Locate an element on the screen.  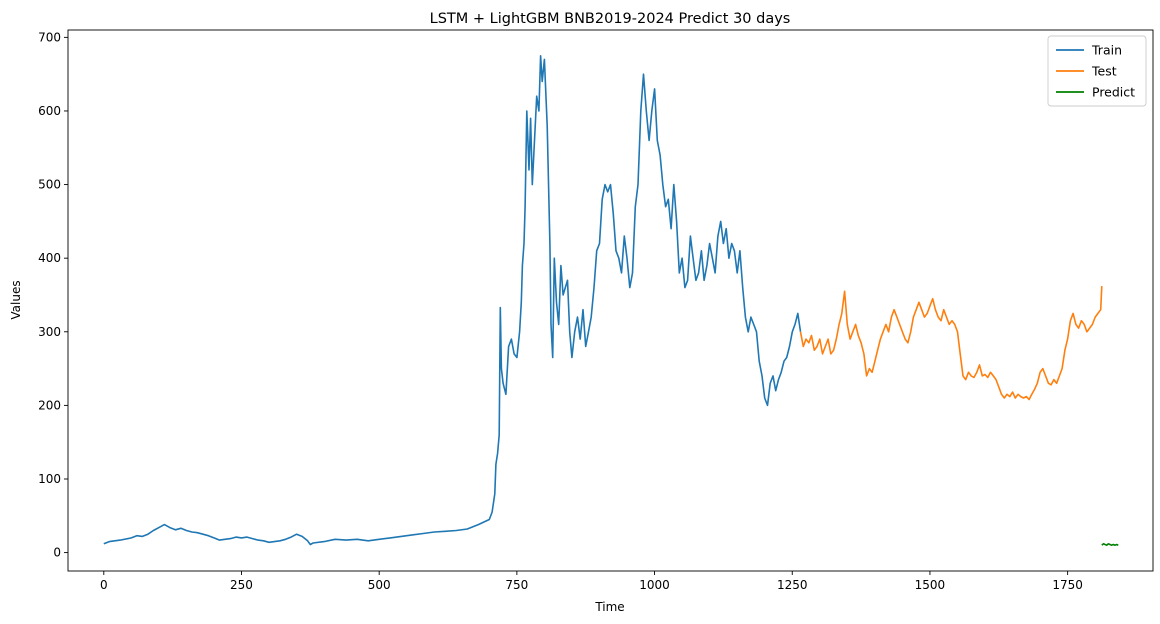
legend-box is located at coordinates (1097, 71).